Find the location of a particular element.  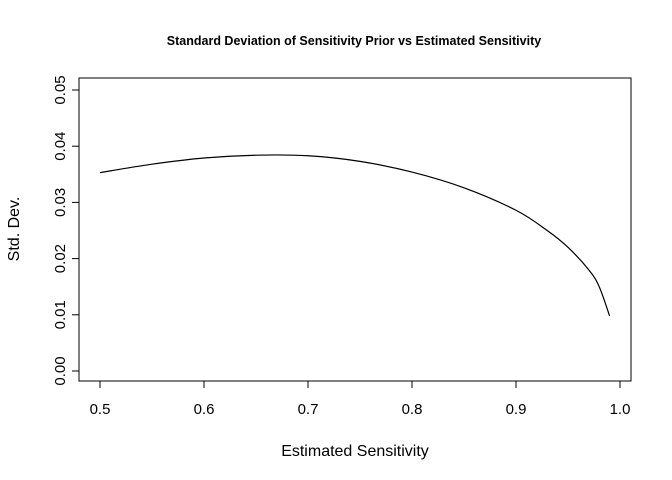

y-tick-label: 0.05 is located at coordinates (60, 89).